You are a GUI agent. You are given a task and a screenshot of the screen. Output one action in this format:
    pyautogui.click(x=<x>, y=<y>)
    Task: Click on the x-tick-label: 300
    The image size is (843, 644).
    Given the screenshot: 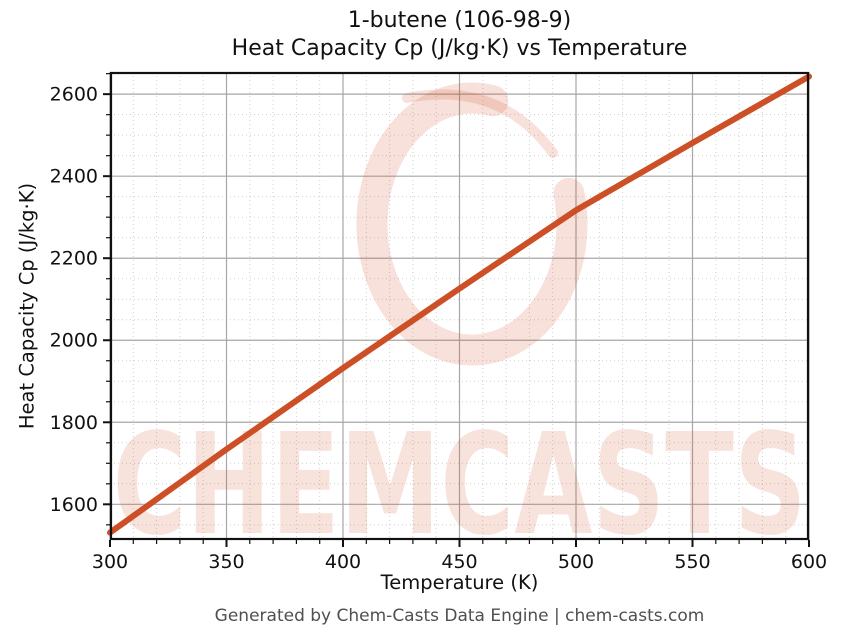 What is the action you would take?
    pyautogui.click(x=110, y=562)
    